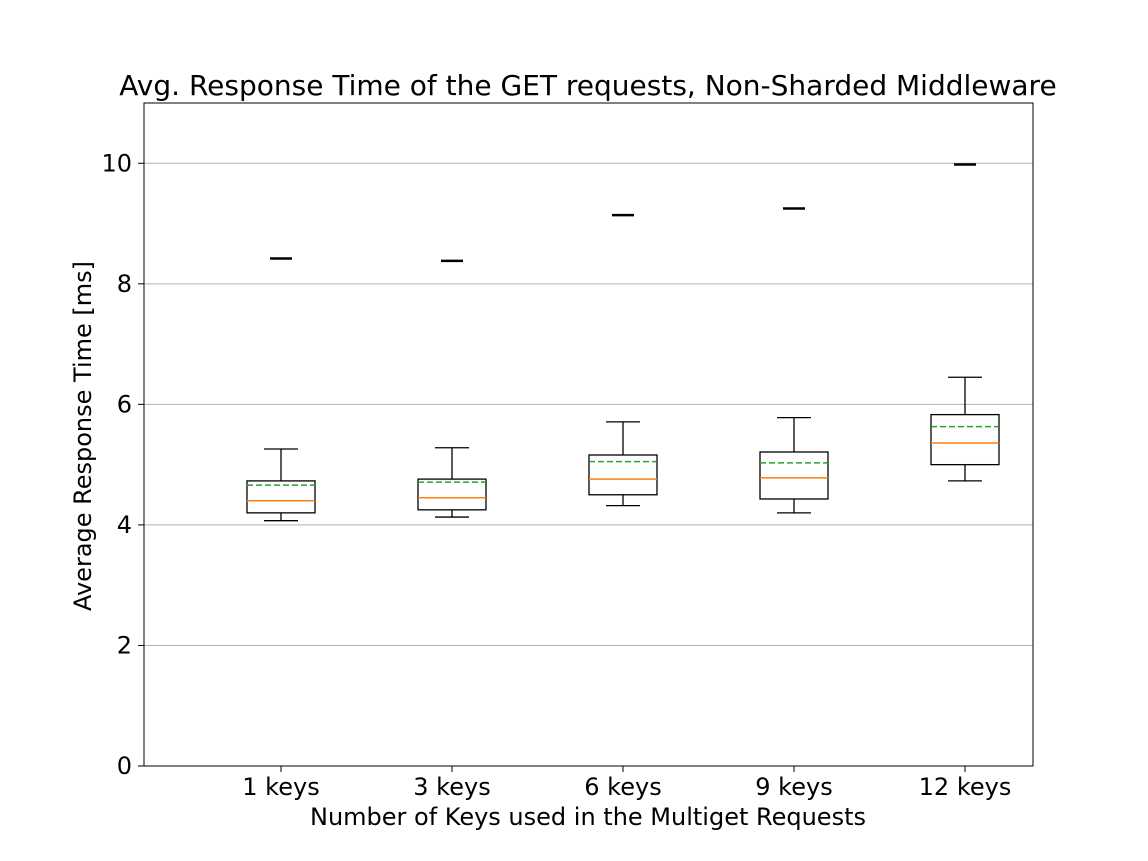  What do you see at coordinates (965, 787) in the screenshot?
I see `x-tick-label: 12 keys` at bounding box center [965, 787].